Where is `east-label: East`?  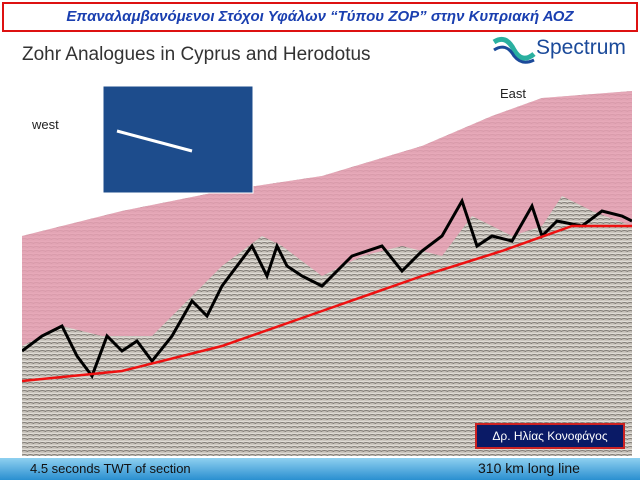
east-label: East is located at coordinates (513, 93).